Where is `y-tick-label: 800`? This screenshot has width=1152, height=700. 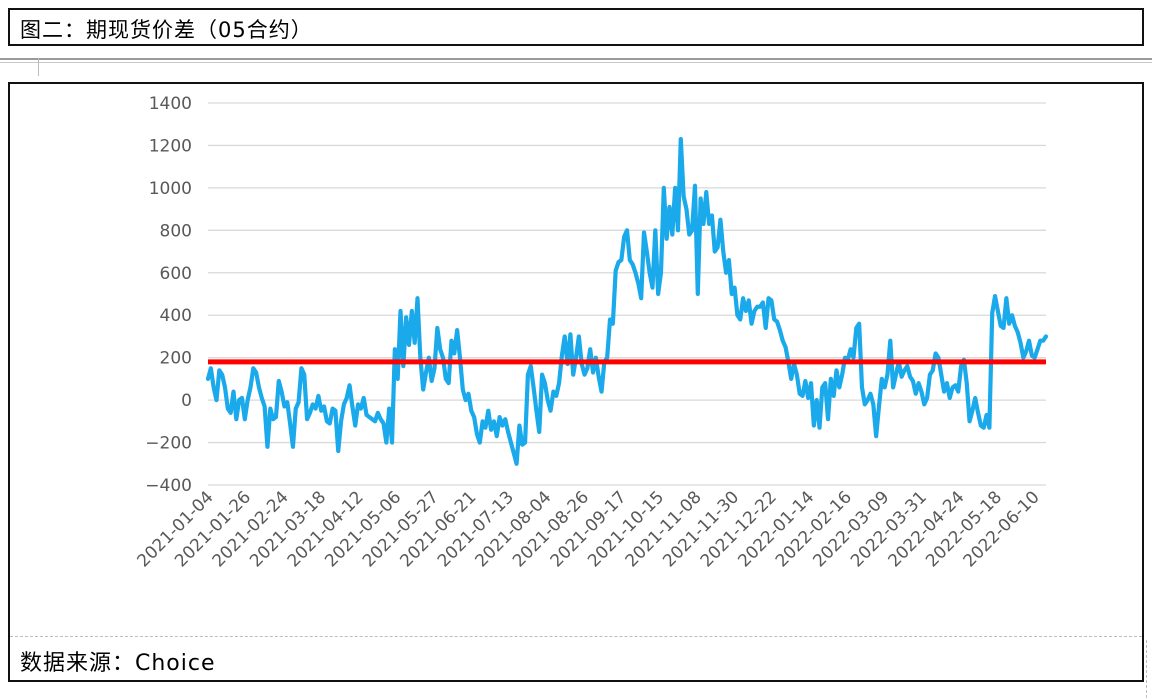 y-tick-label: 800 is located at coordinates (176, 231).